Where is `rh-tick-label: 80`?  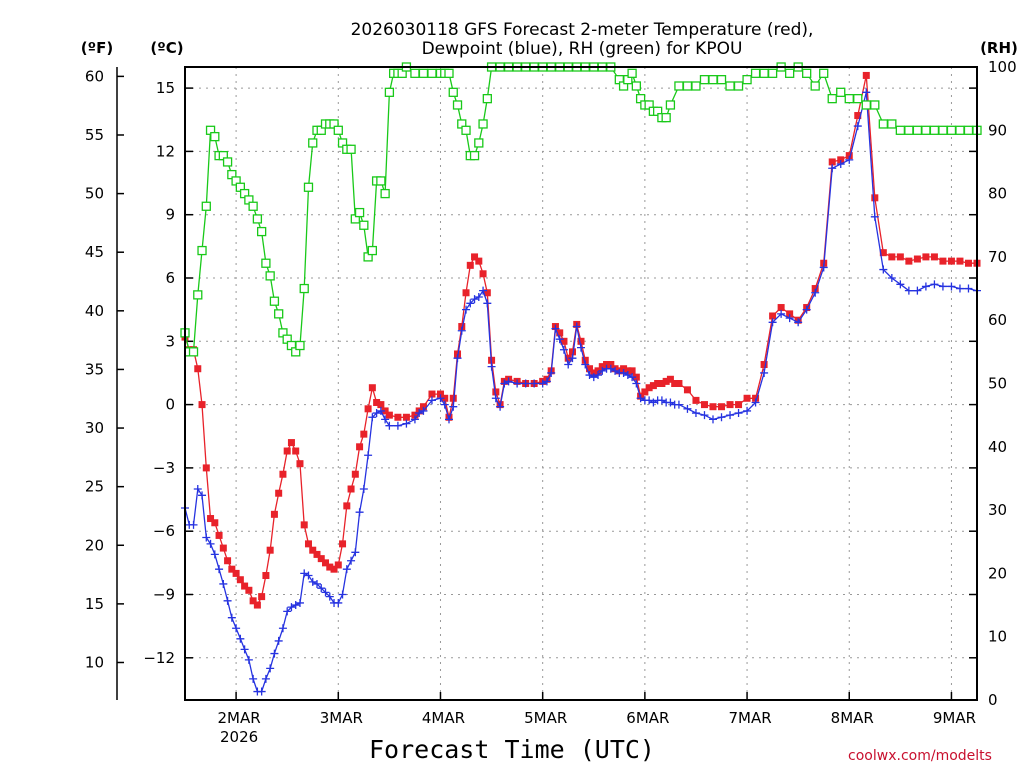
rh-tick-label: 80 is located at coordinates (997, 194).